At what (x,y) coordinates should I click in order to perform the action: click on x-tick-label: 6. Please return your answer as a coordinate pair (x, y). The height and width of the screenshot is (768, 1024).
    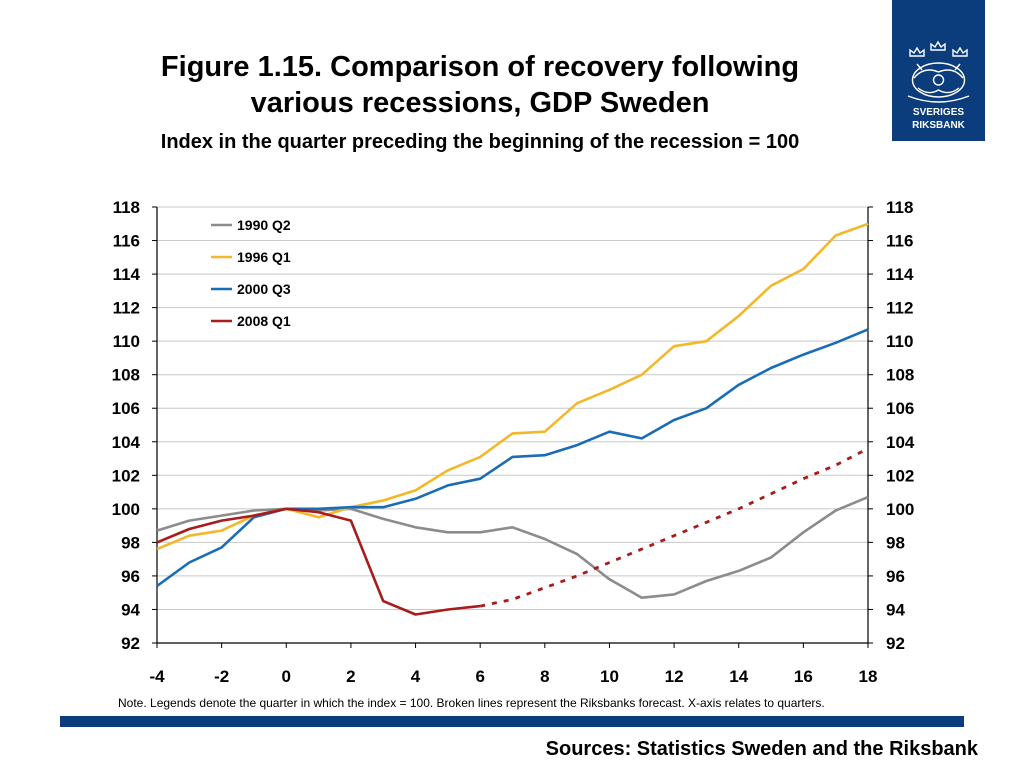
    Looking at the image, I should click on (479, 676).